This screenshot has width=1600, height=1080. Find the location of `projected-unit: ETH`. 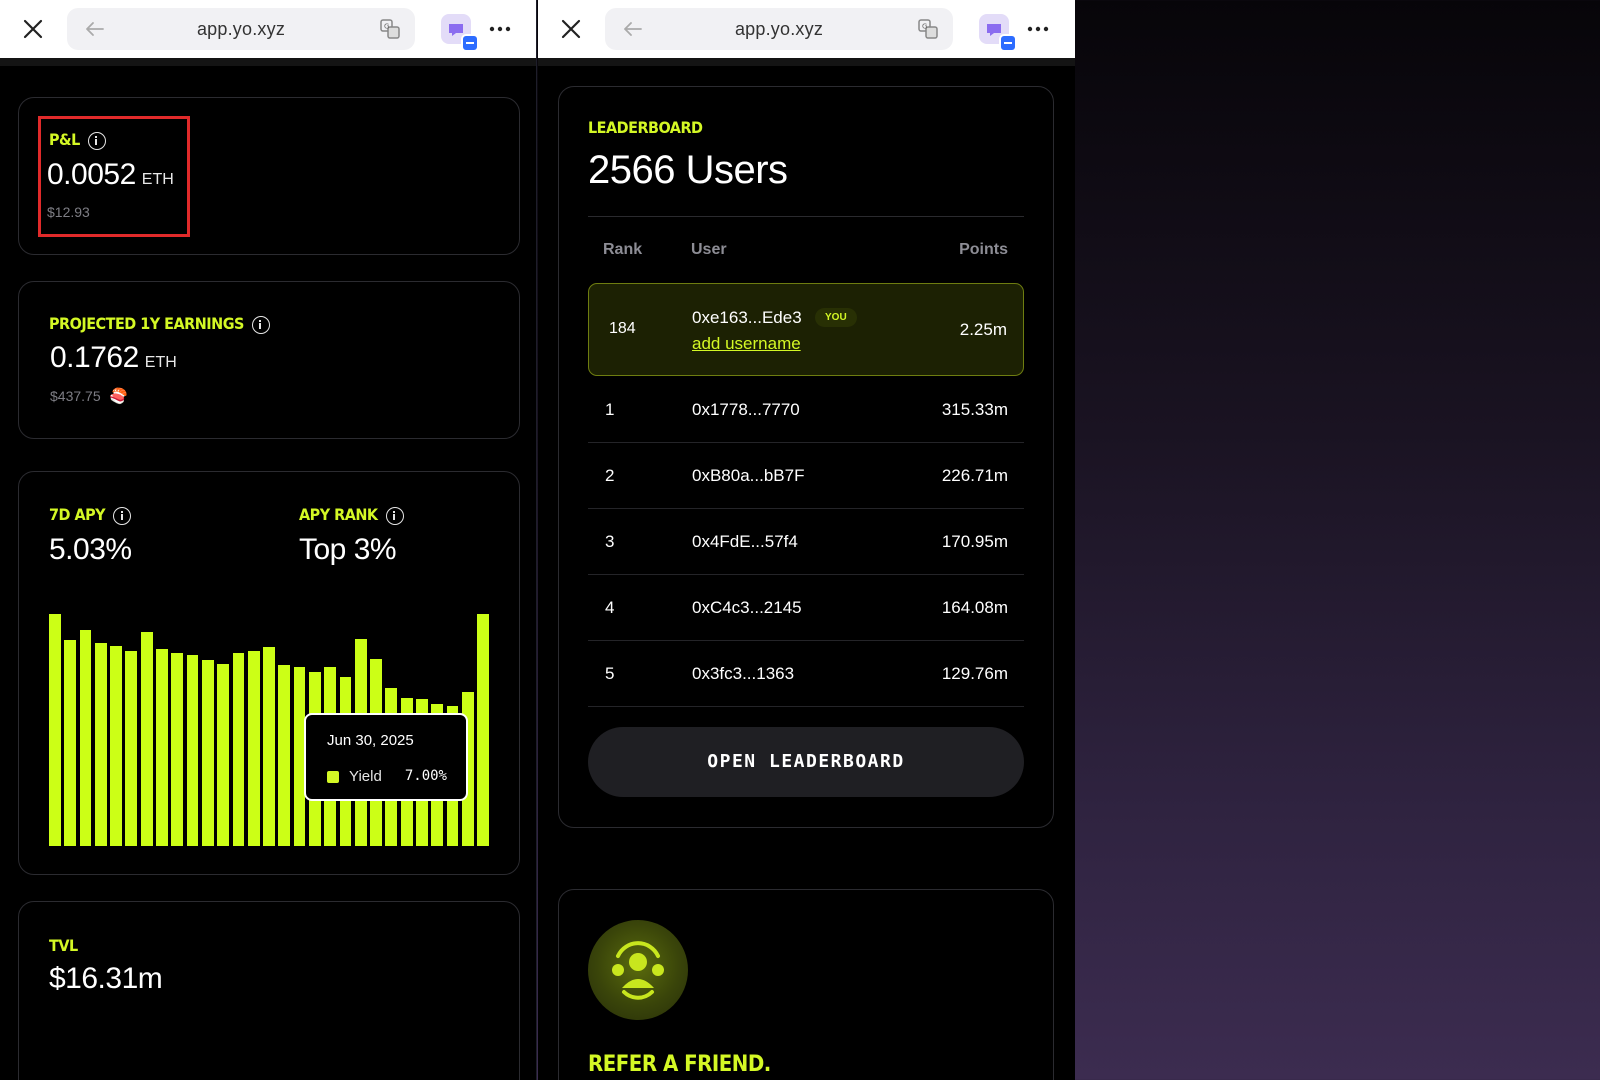

projected-unit: ETH is located at coordinates (160, 362).